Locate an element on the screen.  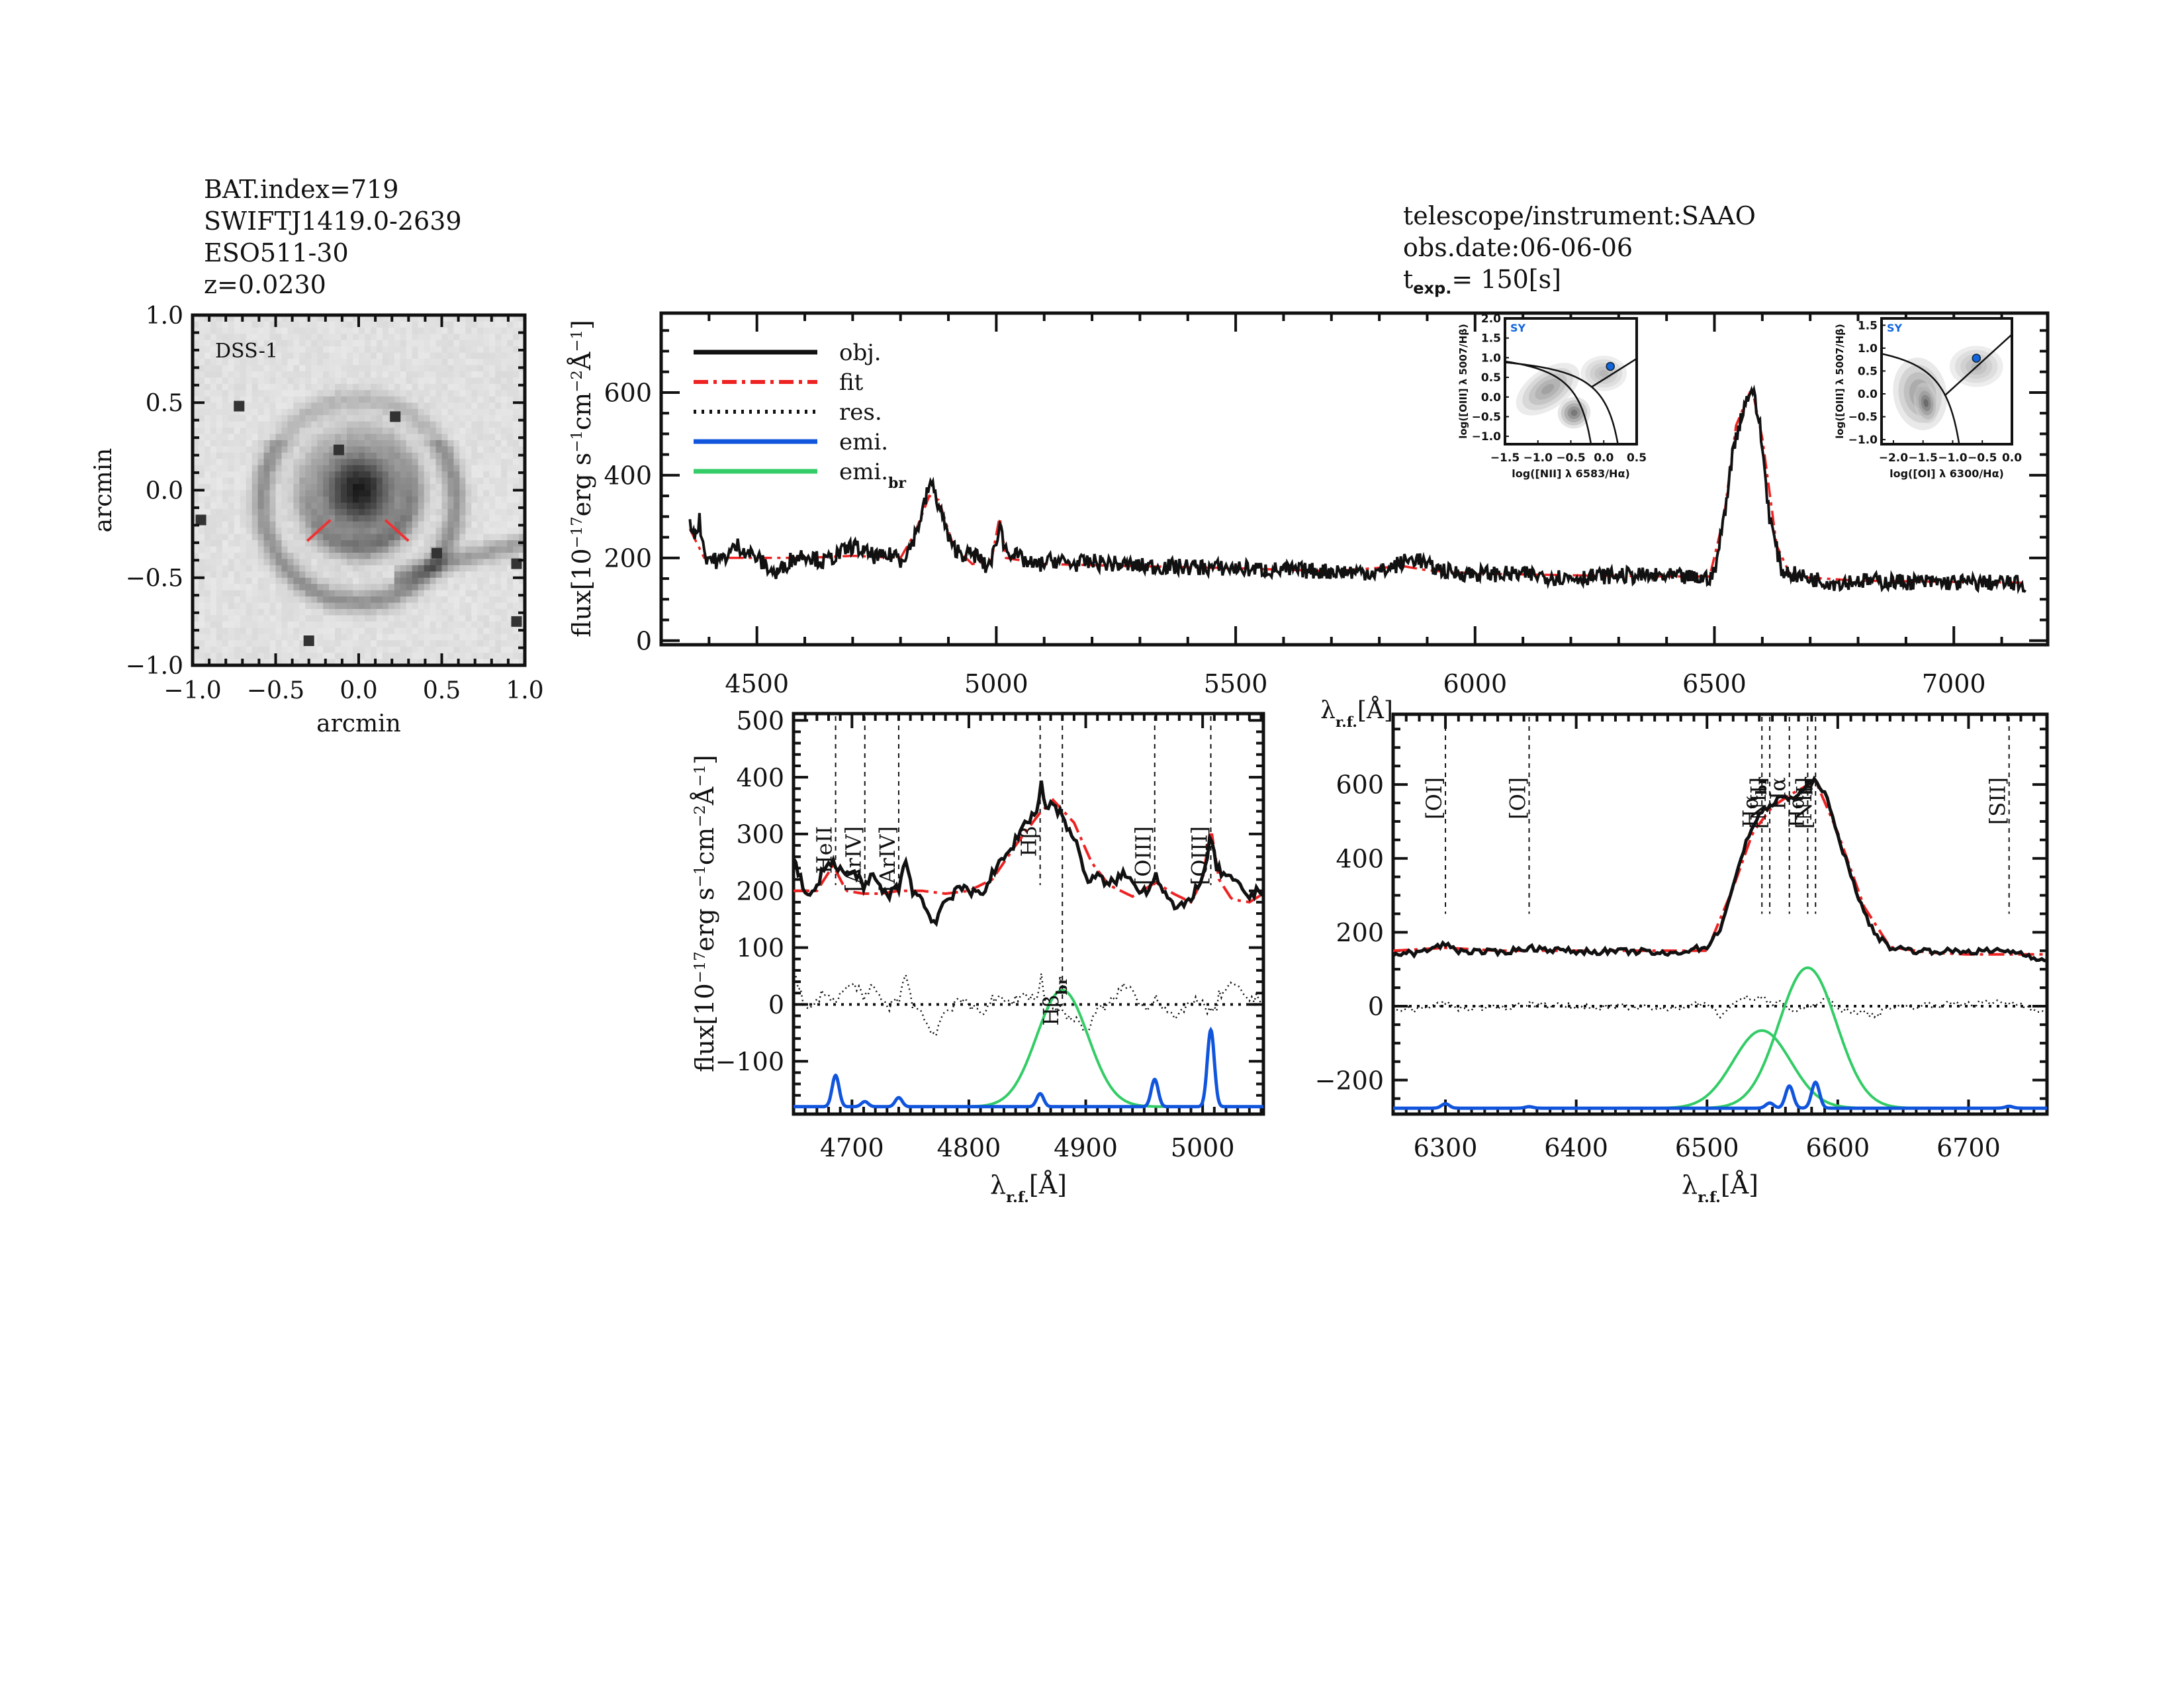
obj-line is located at coordinates (1720, 869).